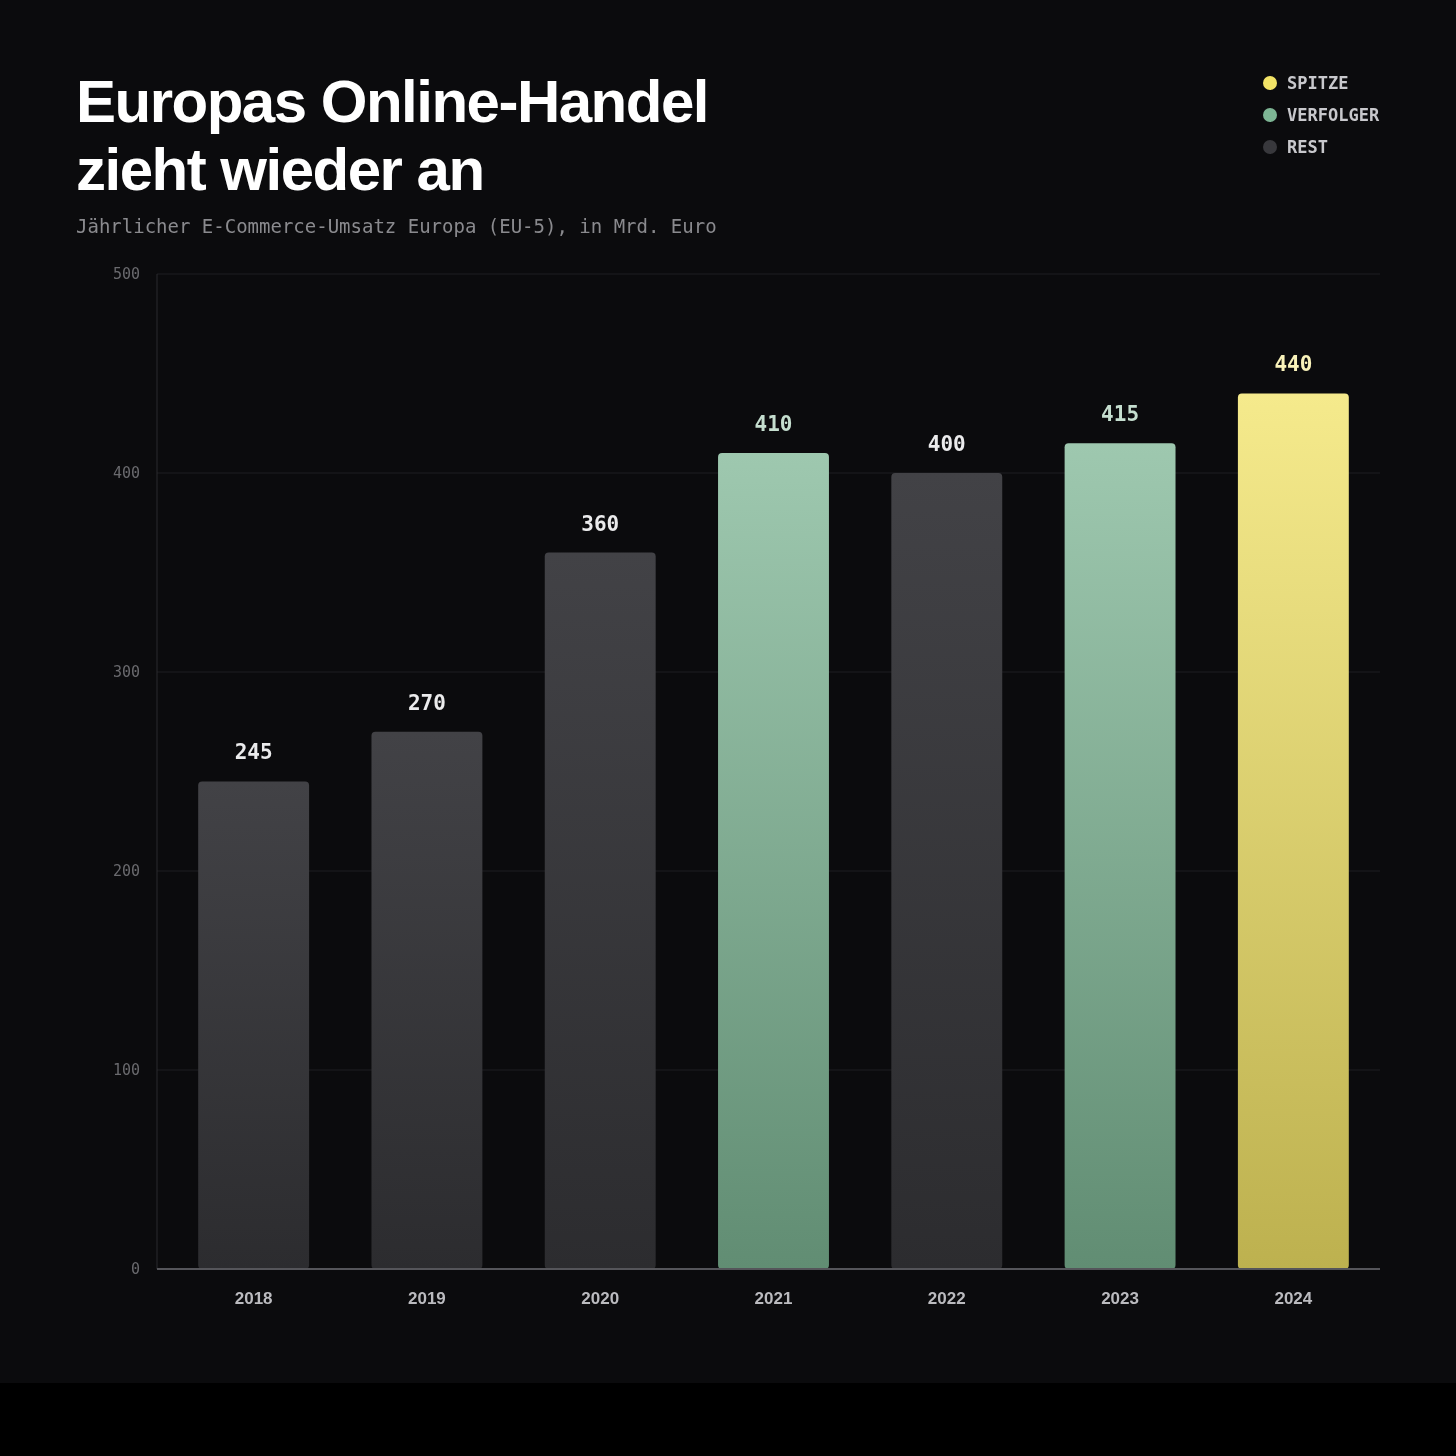 The image size is (1456, 1456). I want to click on data-label: 270, so click(426, 702).